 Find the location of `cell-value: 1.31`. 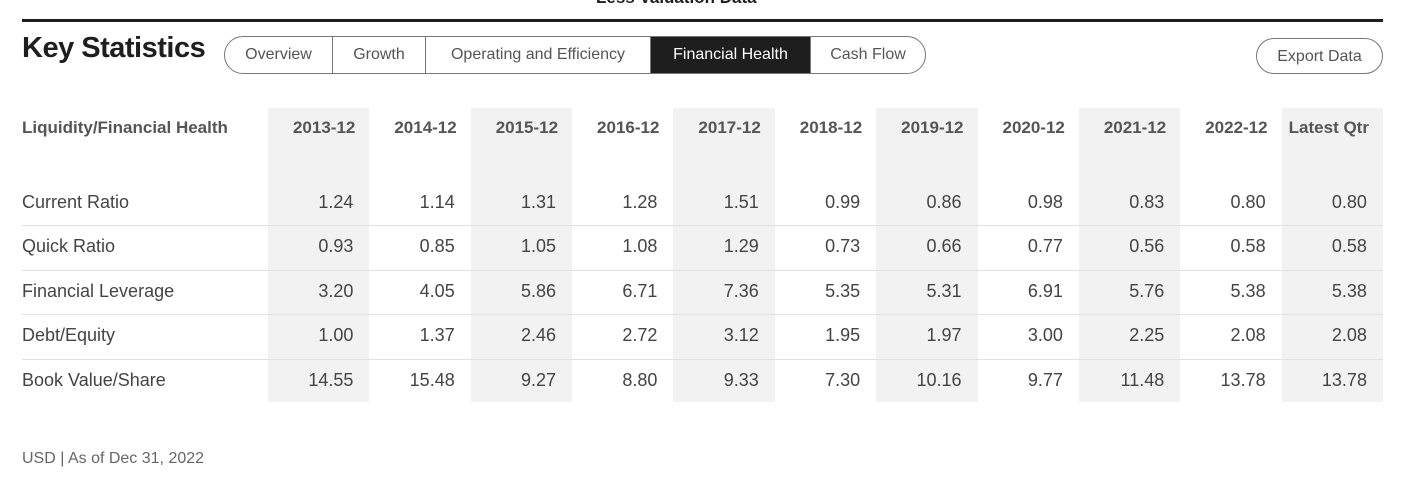

cell-value: 1.31 is located at coordinates (539, 202).